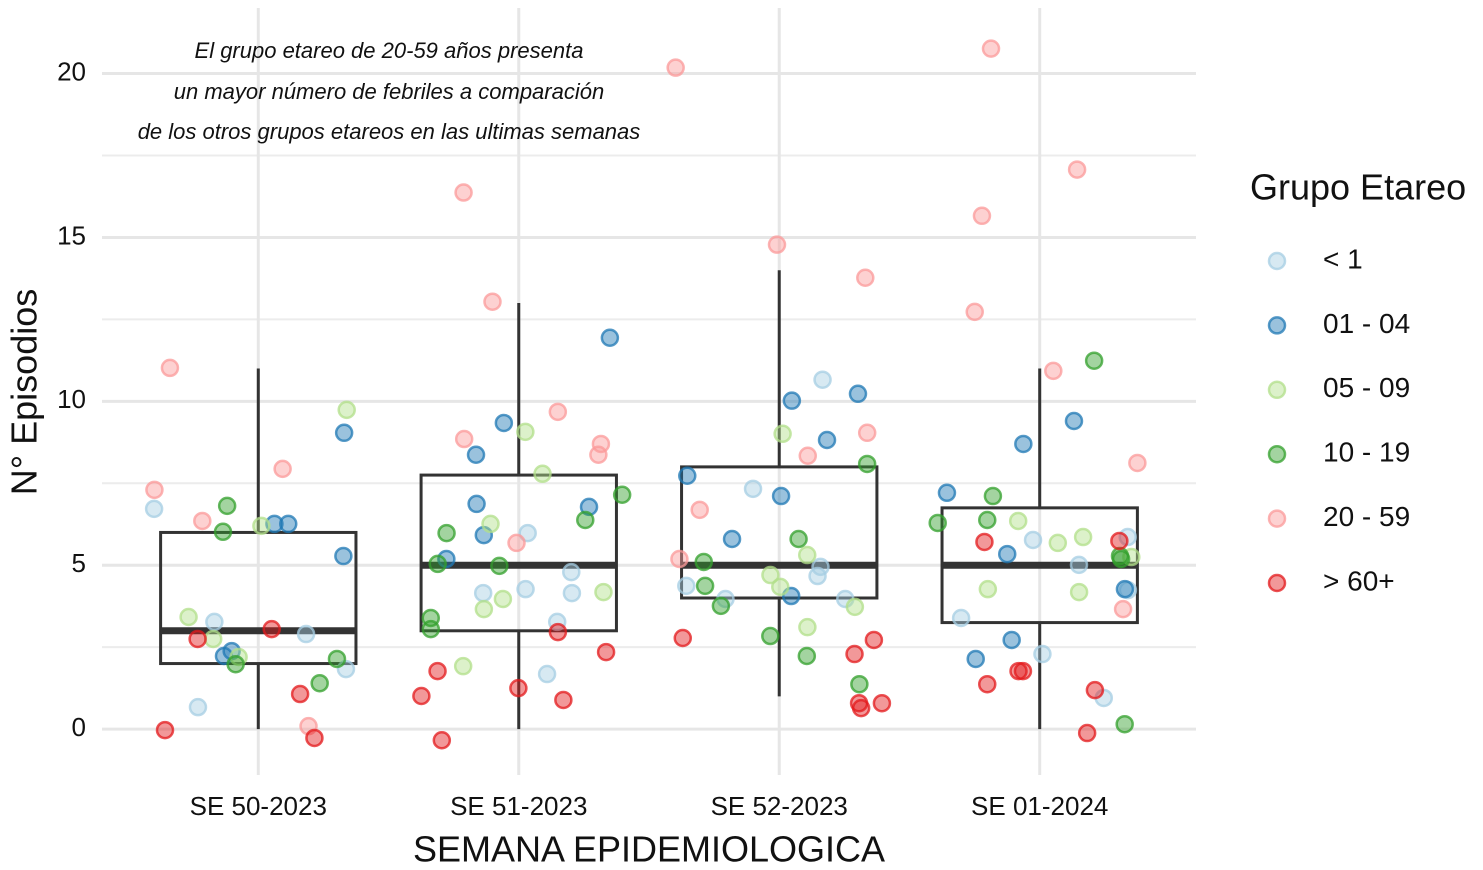  Describe the element at coordinates (1359, 580) in the screenshot. I see `legend-label: > 60+` at that location.